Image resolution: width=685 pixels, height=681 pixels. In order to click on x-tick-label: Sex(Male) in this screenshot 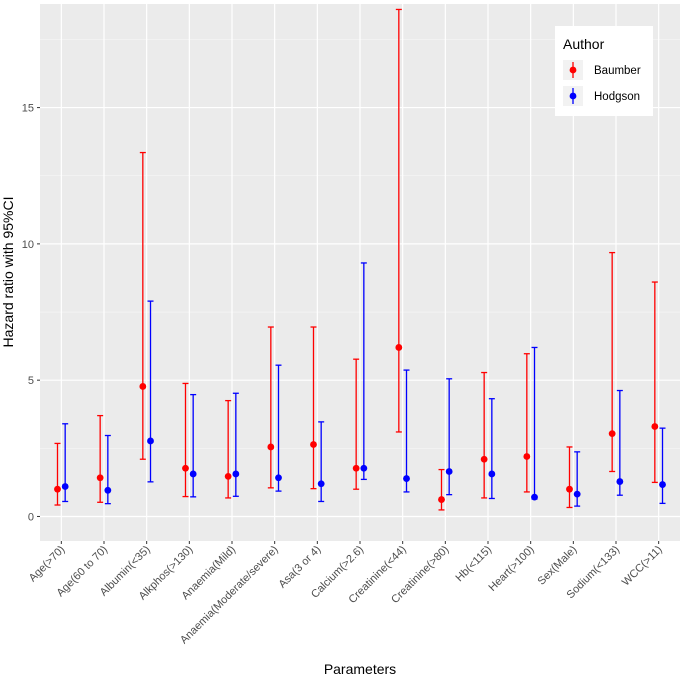, I will do `click(558, 566)`.